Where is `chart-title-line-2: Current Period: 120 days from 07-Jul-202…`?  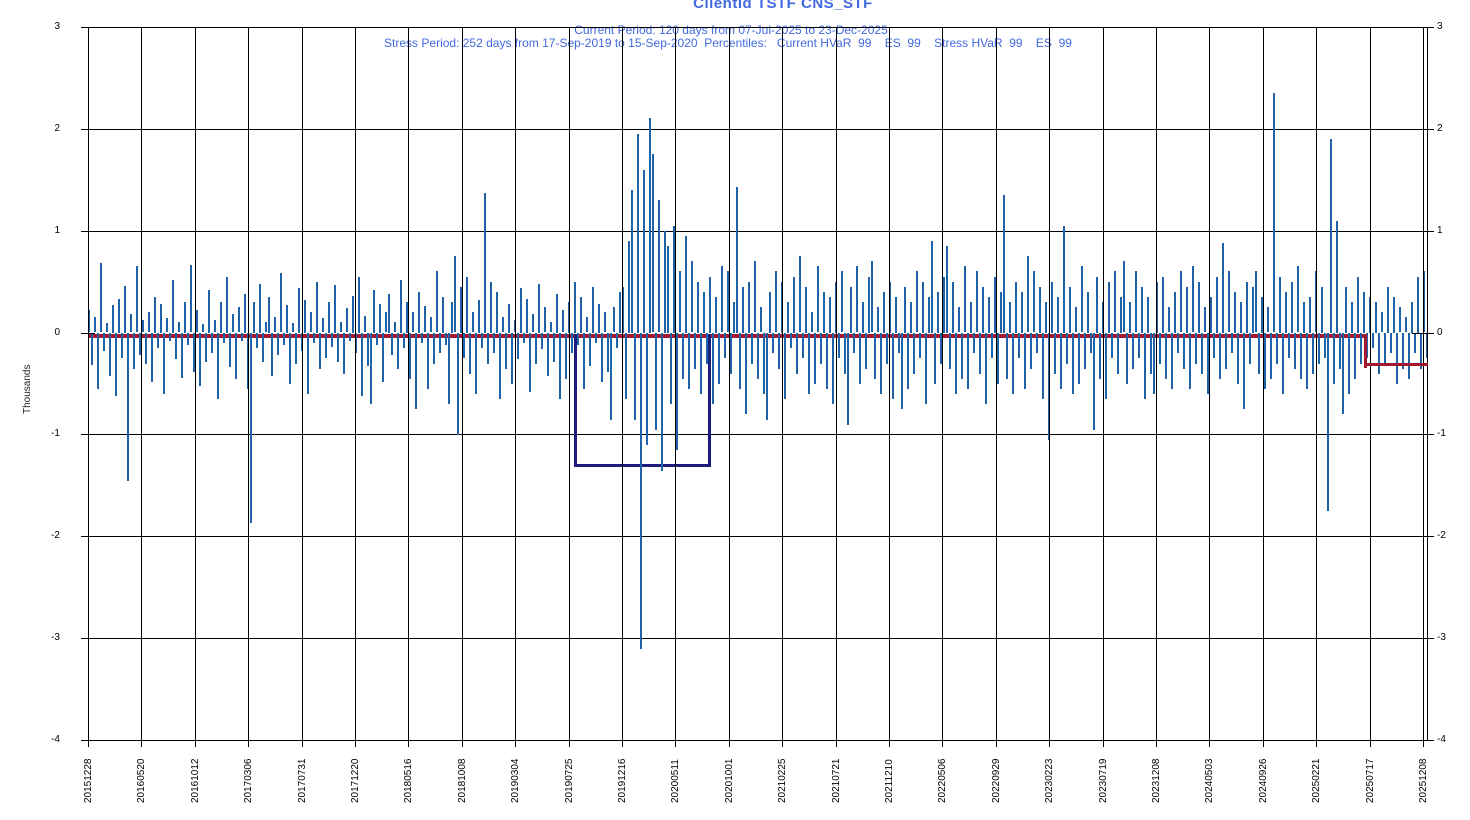
chart-title-line-2: Current Period: 120 days from 07-Jul-202… is located at coordinates (731, 30).